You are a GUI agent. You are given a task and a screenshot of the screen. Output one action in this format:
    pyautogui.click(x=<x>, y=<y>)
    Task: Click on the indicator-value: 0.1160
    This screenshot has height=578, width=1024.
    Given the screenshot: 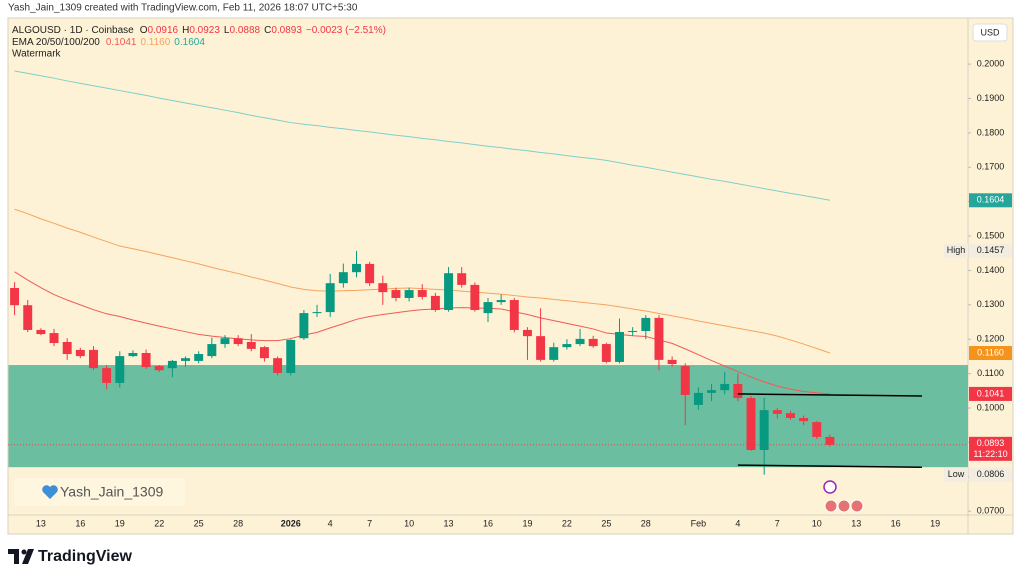 What is the action you would take?
    pyautogui.click(x=155, y=42)
    